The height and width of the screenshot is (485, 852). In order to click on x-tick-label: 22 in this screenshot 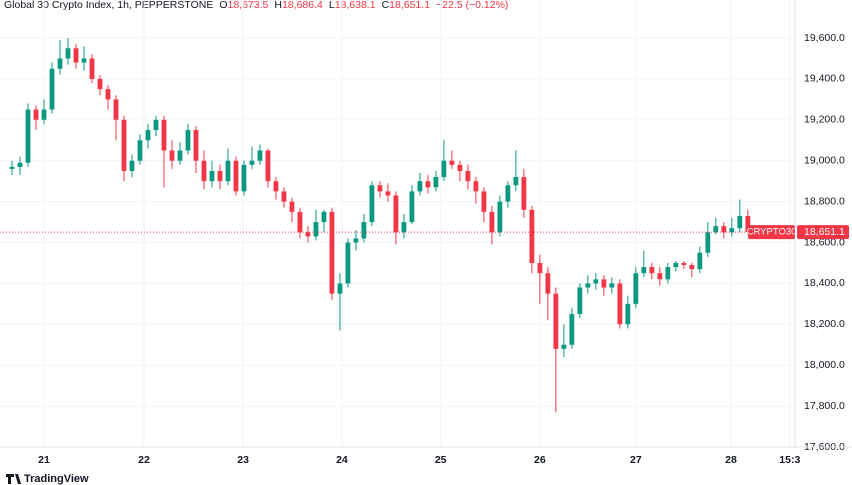, I will do `click(144, 460)`.